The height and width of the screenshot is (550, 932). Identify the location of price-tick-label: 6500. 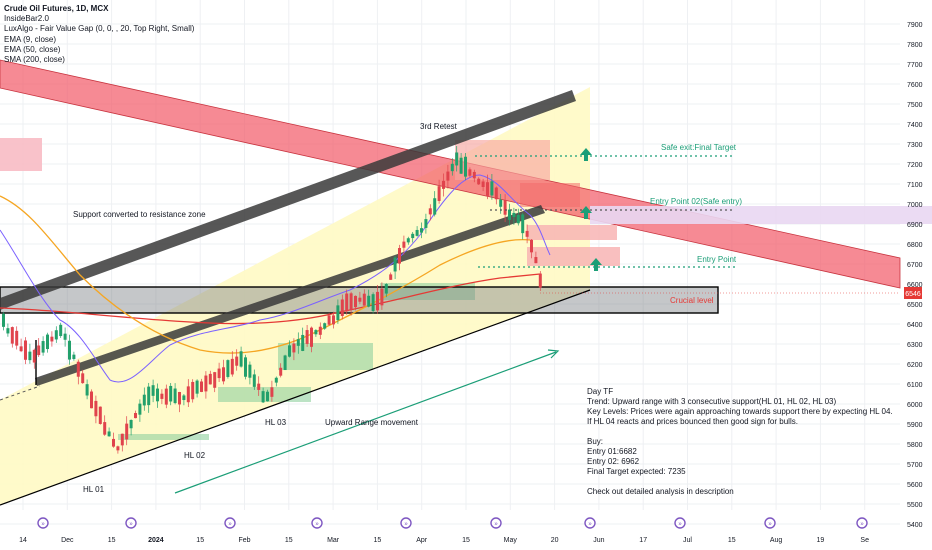
(915, 305).